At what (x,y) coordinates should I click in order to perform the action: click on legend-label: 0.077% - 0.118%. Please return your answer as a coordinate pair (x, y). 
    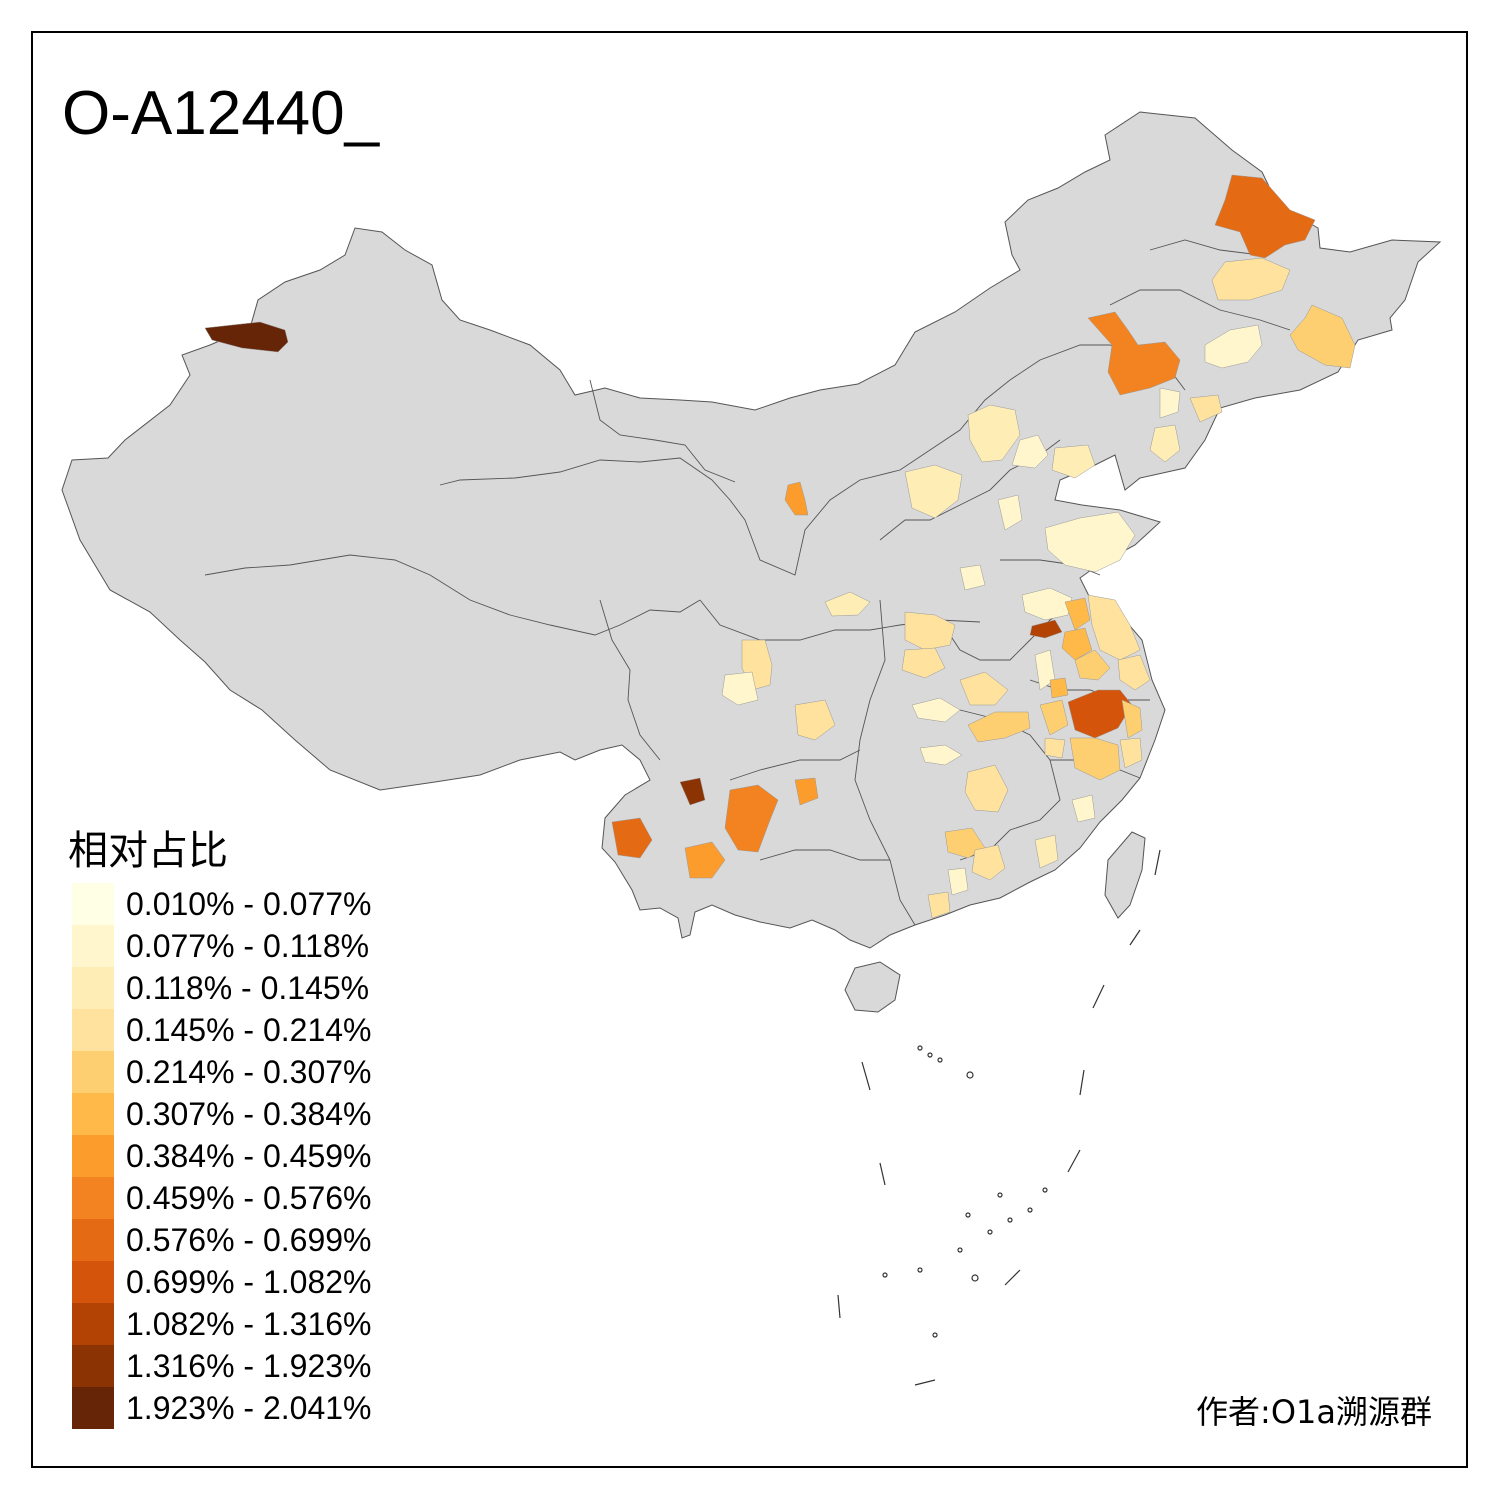
    Looking at the image, I should click on (248, 946).